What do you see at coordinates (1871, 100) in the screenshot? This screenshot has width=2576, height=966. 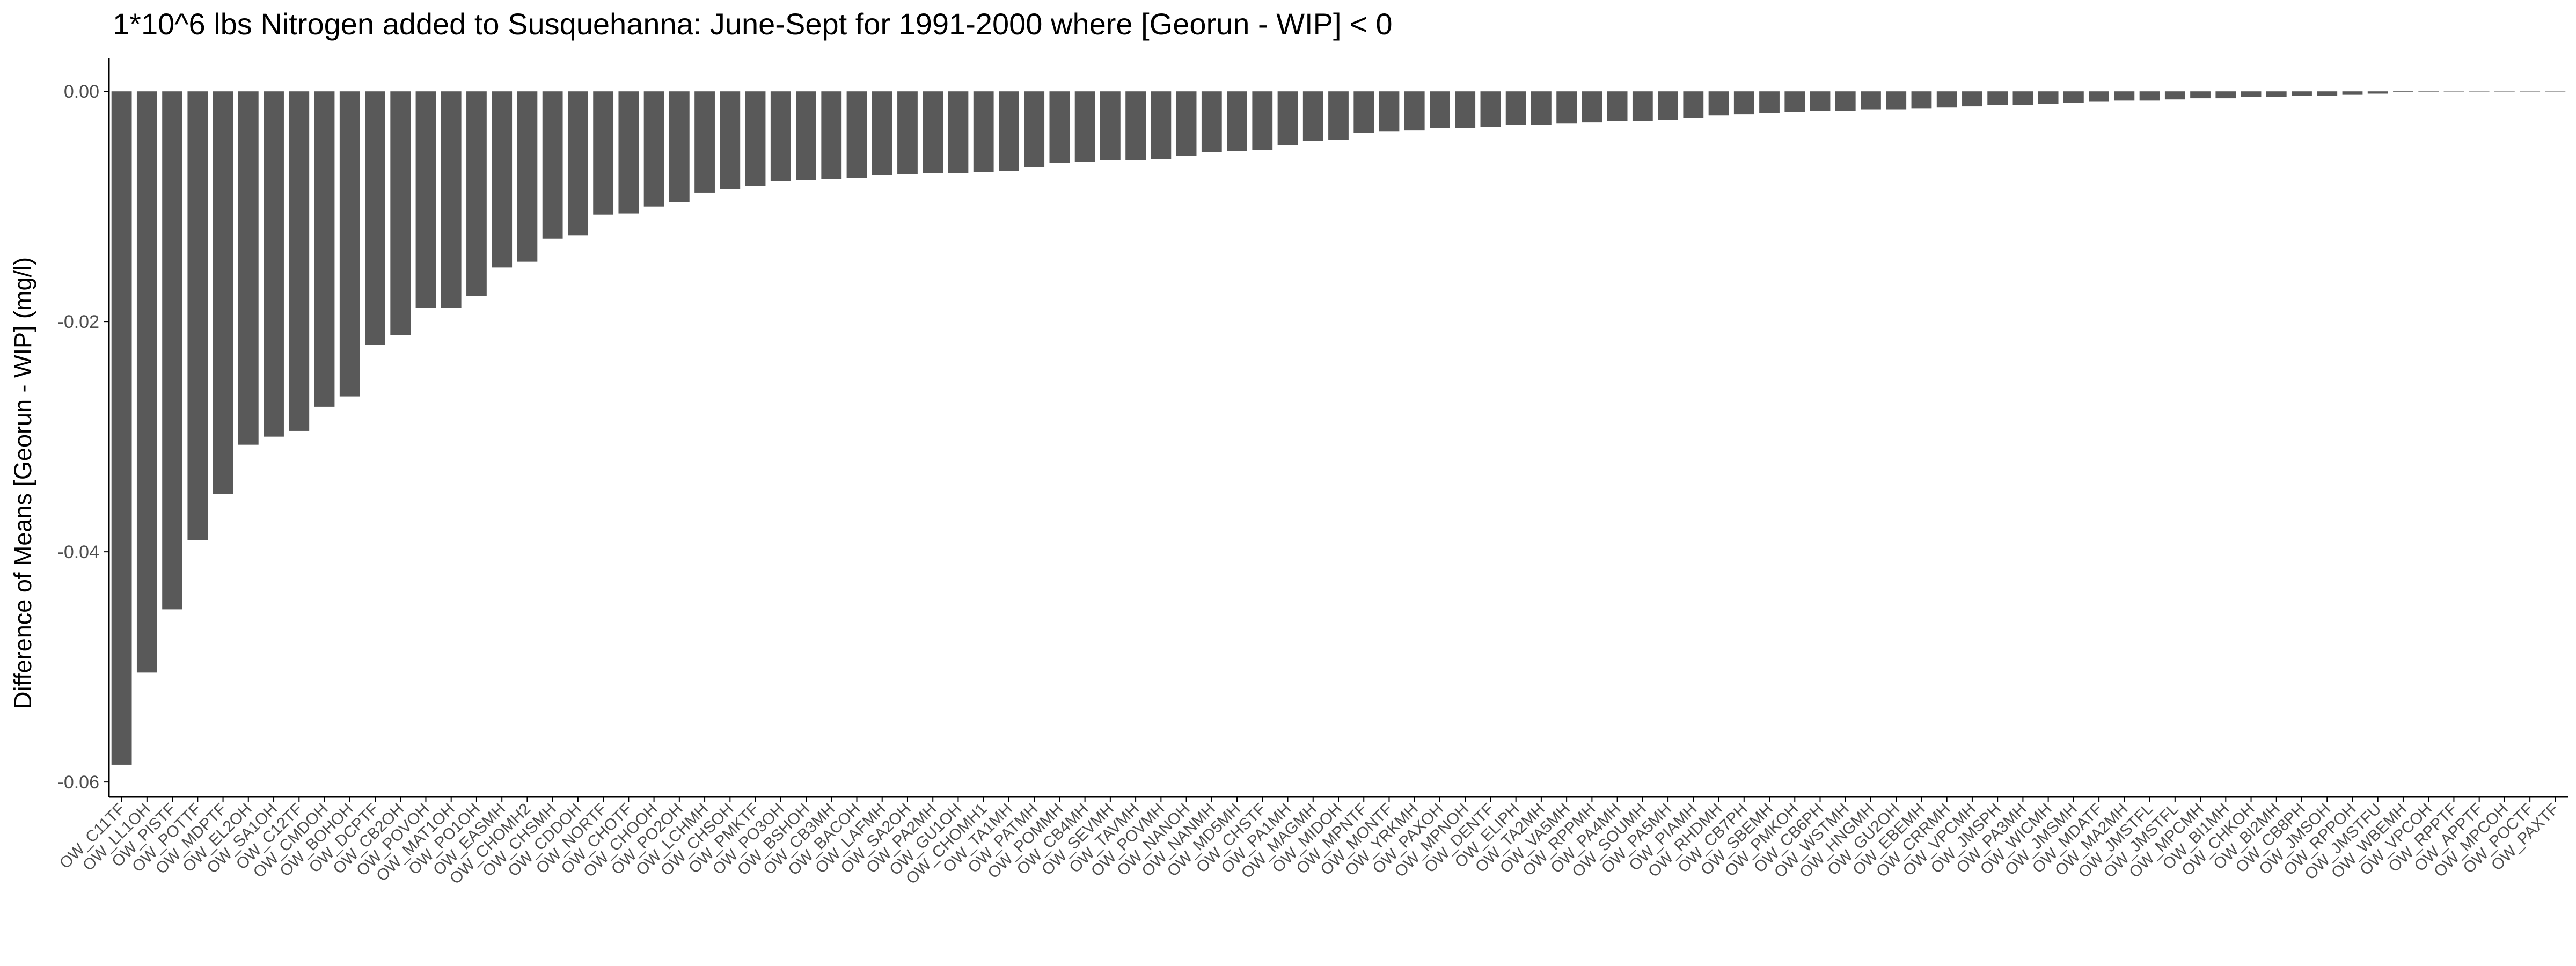 I see `bar-ow-hngmh` at bounding box center [1871, 100].